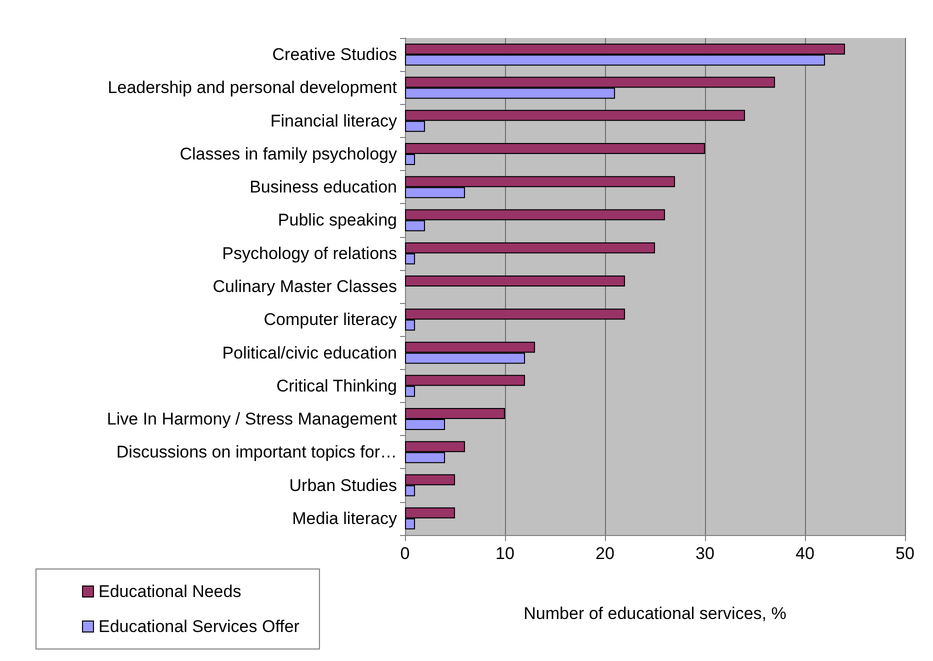 The image size is (933, 661). What do you see at coordinates (605, 553) in the screenshot?
I see `x-tick-label: 20` at bounding box center [605, 553].